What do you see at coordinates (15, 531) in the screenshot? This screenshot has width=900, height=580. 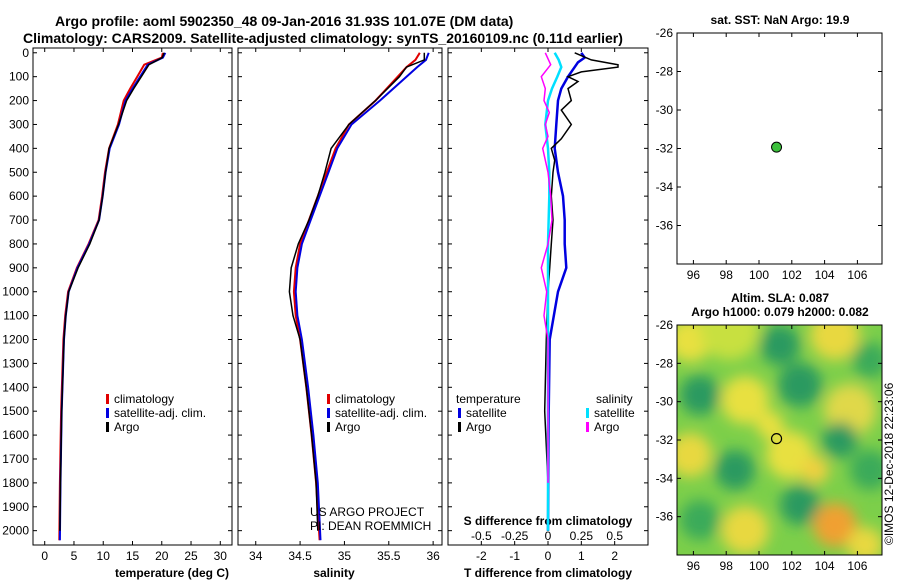 I see `y-tick-label: 2000` at bounding box center [15, 531].